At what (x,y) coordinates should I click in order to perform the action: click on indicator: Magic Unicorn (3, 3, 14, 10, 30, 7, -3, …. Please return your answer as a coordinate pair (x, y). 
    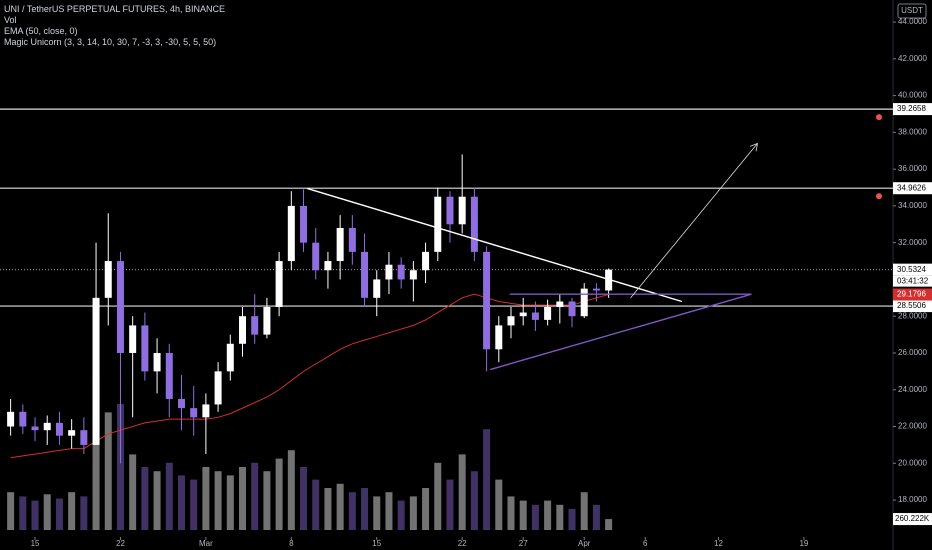
    Looking at the image, I should click on (110, 42).